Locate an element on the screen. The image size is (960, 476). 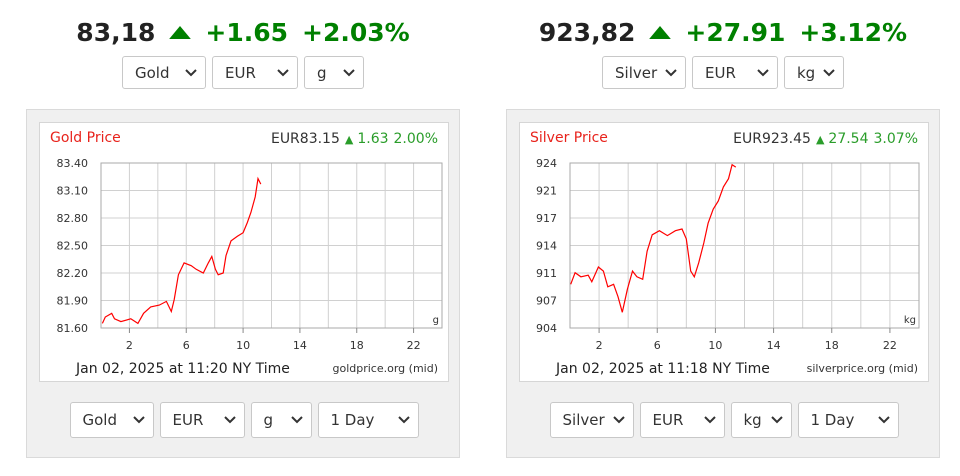
price: 923,82 is located at coordinates (587, 32).